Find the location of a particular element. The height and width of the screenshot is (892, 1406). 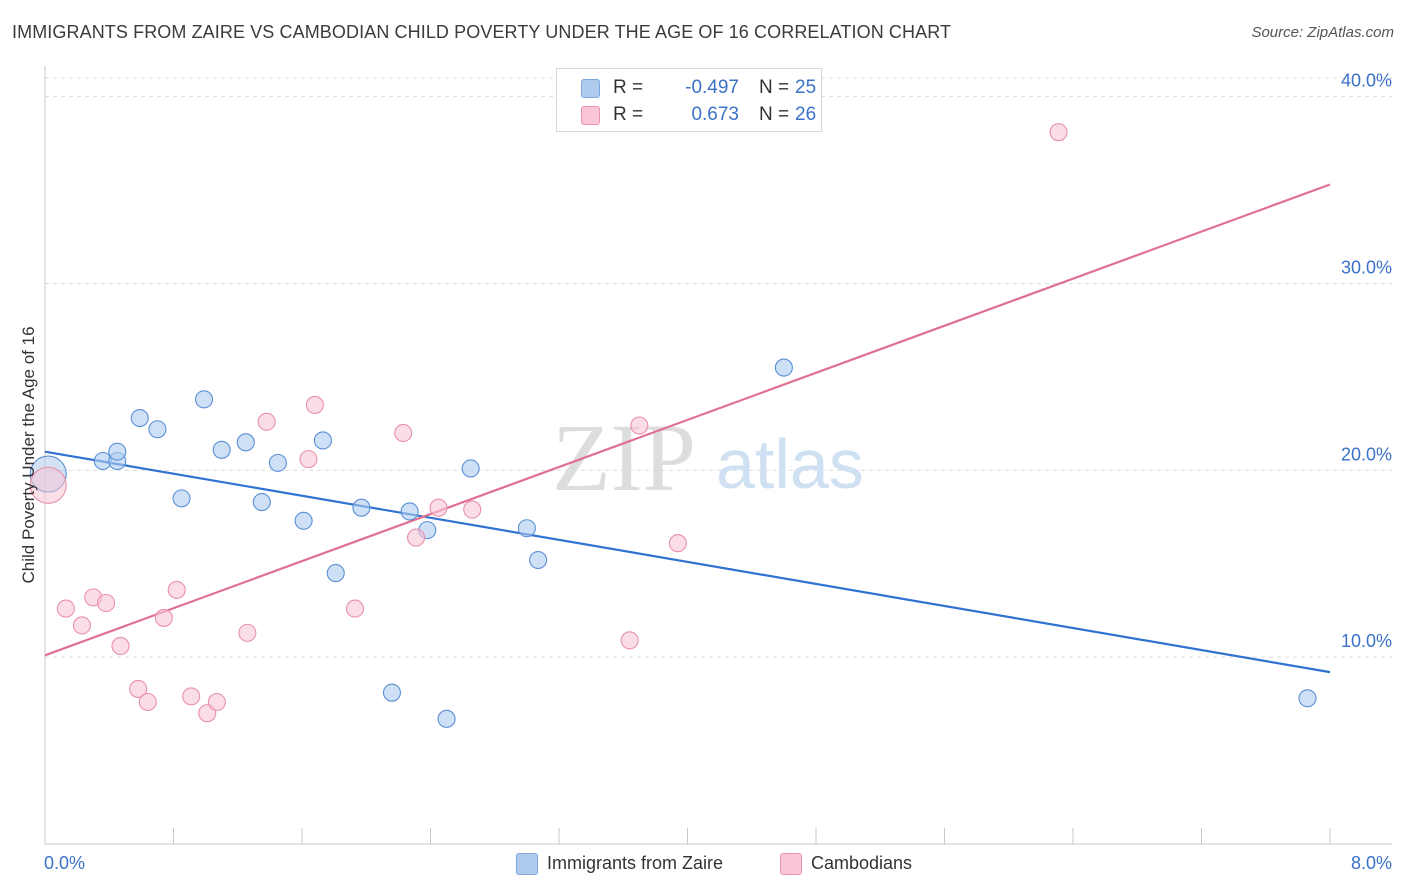

bottom-legend-swatch-zaire is located at coordinates (527, 864).